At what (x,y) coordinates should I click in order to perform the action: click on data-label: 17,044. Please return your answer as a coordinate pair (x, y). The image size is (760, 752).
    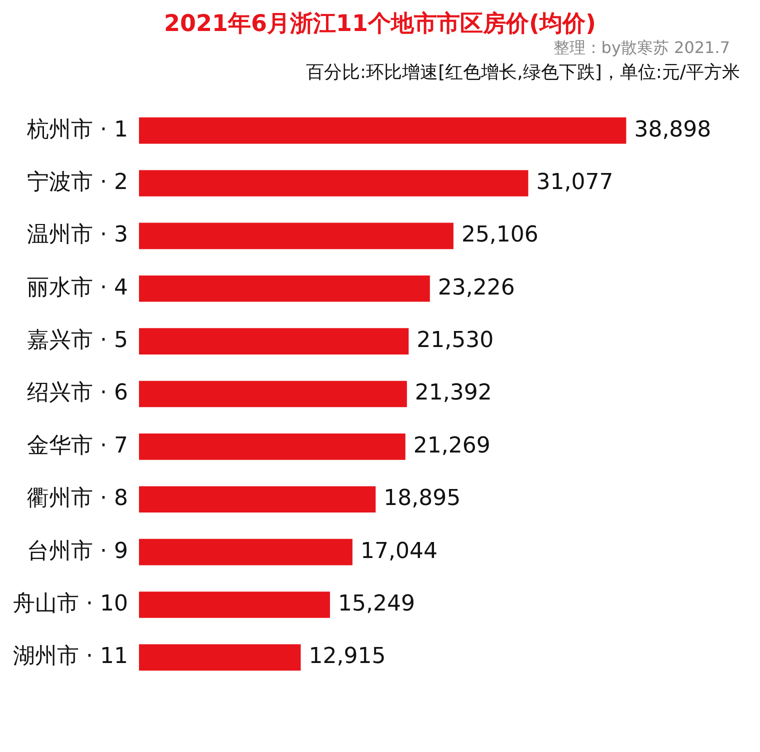
    Looking at the image, I should click on (399, 551).